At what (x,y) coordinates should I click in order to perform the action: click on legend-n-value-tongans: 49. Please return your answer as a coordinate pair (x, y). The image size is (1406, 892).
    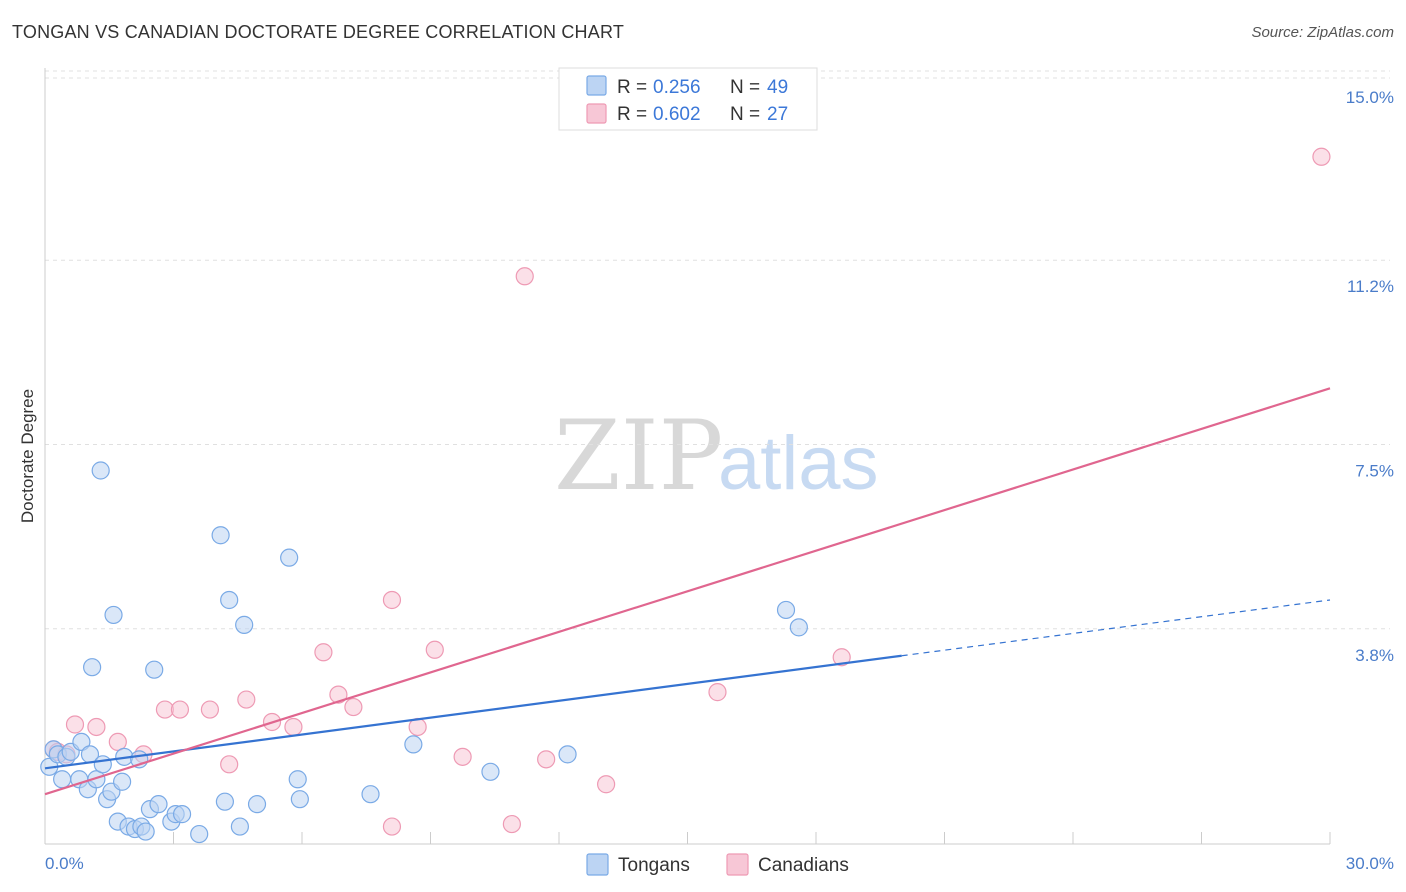
    Looking at the image, I should click on (777, 87).